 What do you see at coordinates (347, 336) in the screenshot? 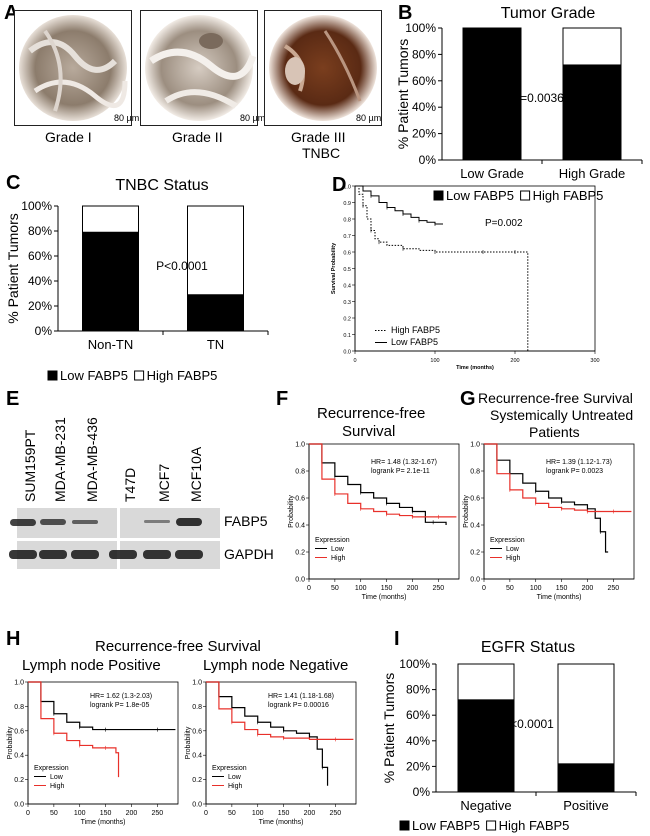
I see `y-tick-label: 0.1` at bounding box center [347, 336].